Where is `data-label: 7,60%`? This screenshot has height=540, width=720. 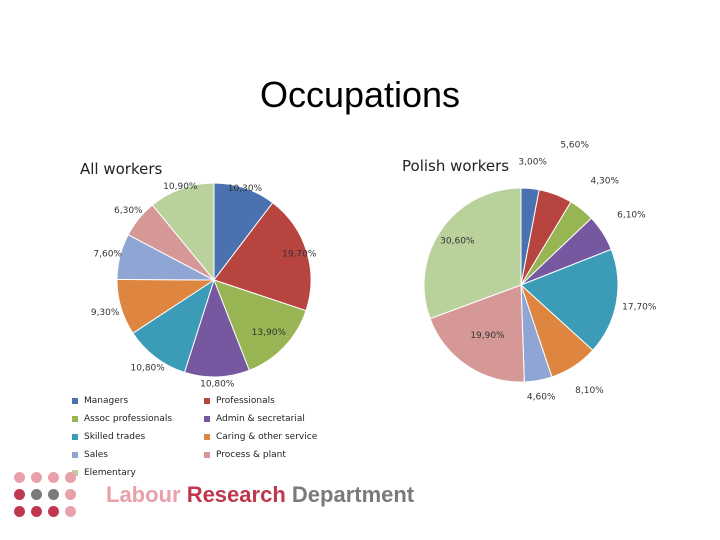 data-label: 7,60% is located at coordinates (107, 254).